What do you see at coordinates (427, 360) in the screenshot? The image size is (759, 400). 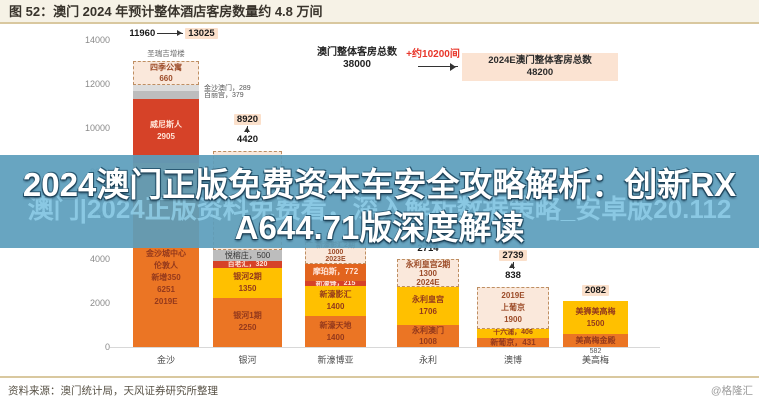 I see `category-label: 永利` at bounding box center [427, 360].